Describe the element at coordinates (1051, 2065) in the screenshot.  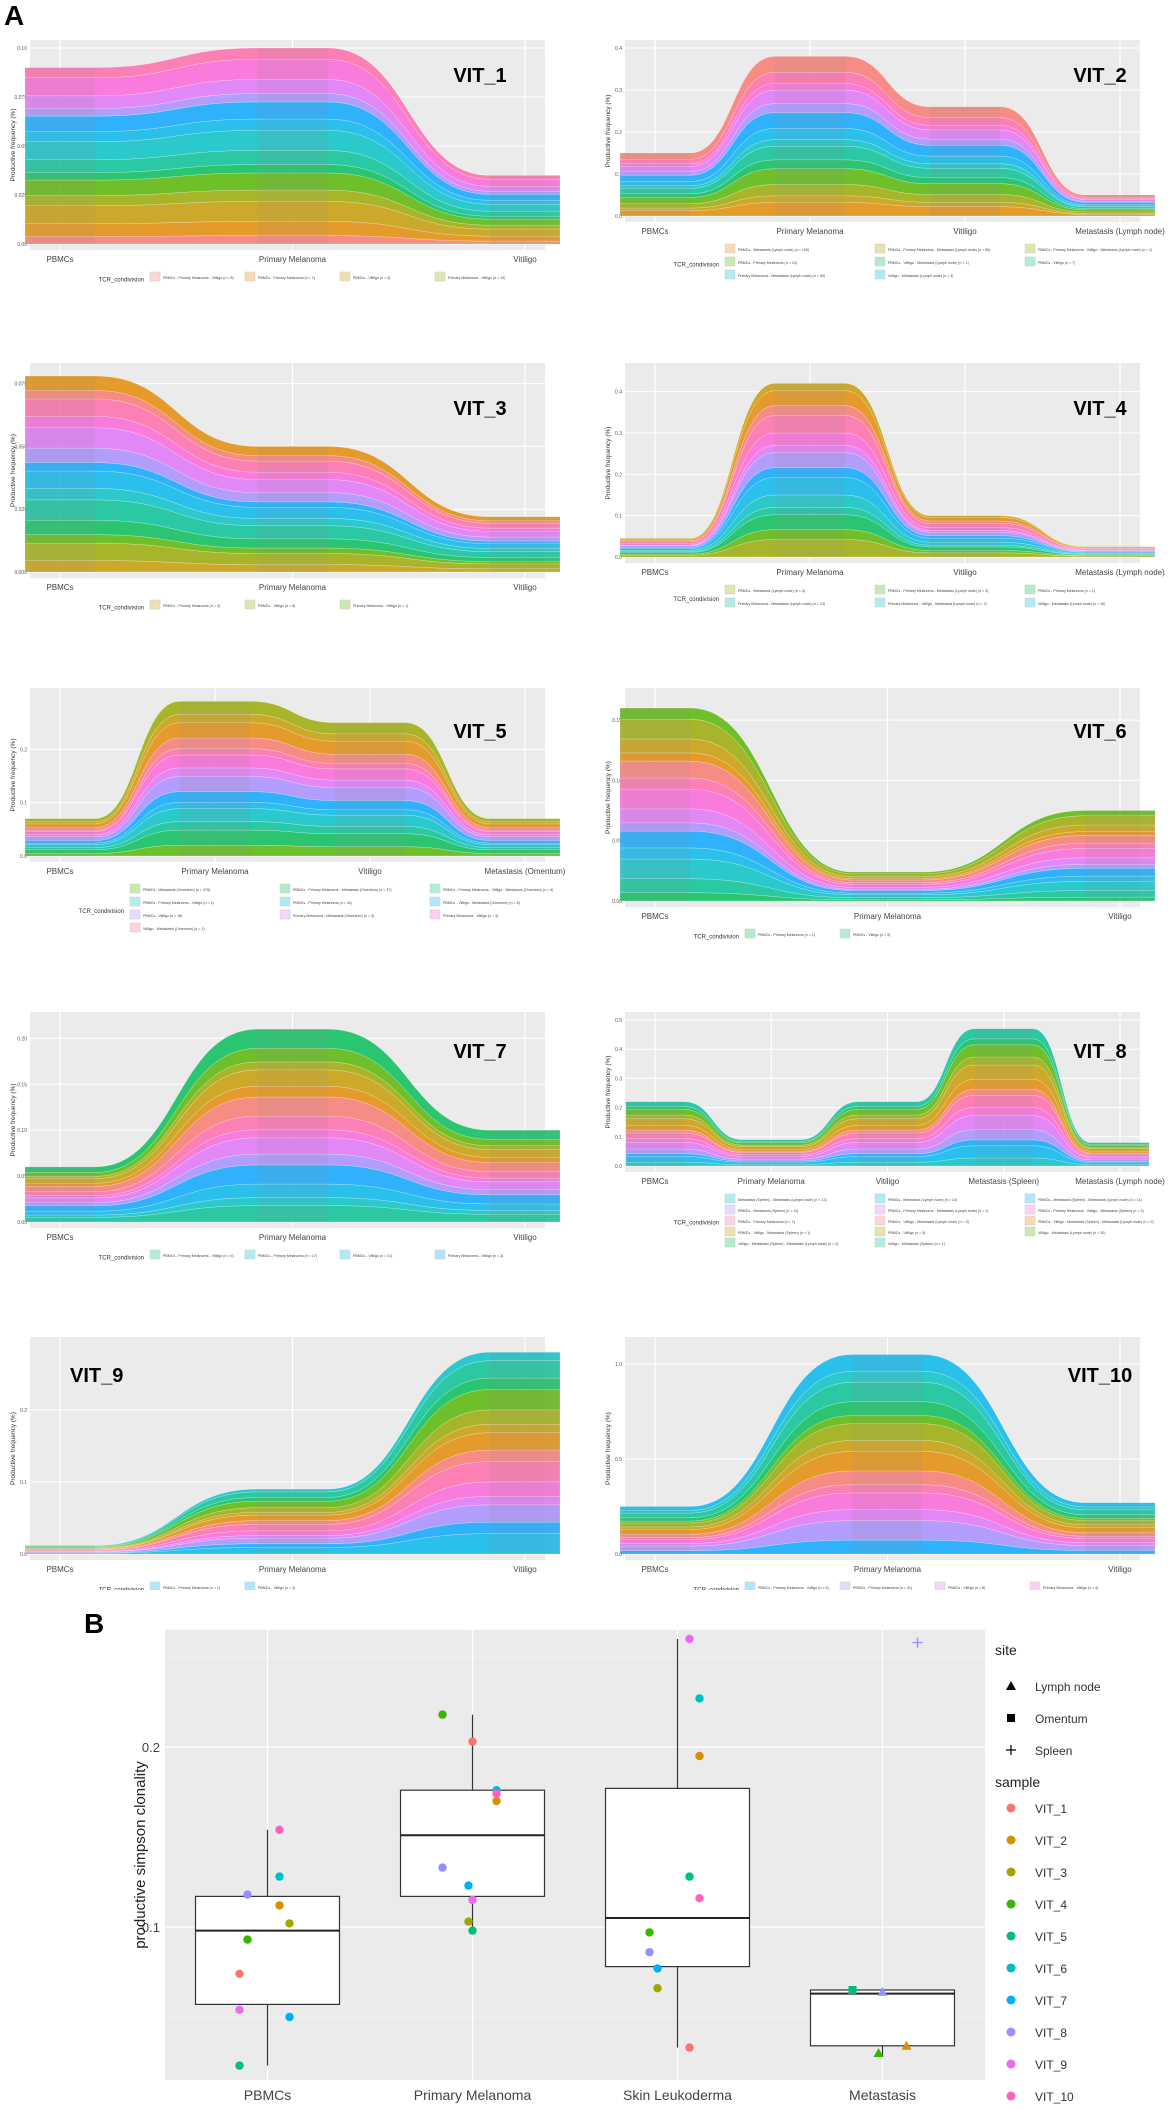
I see `legend-sample-label: VIT_9` at that location.